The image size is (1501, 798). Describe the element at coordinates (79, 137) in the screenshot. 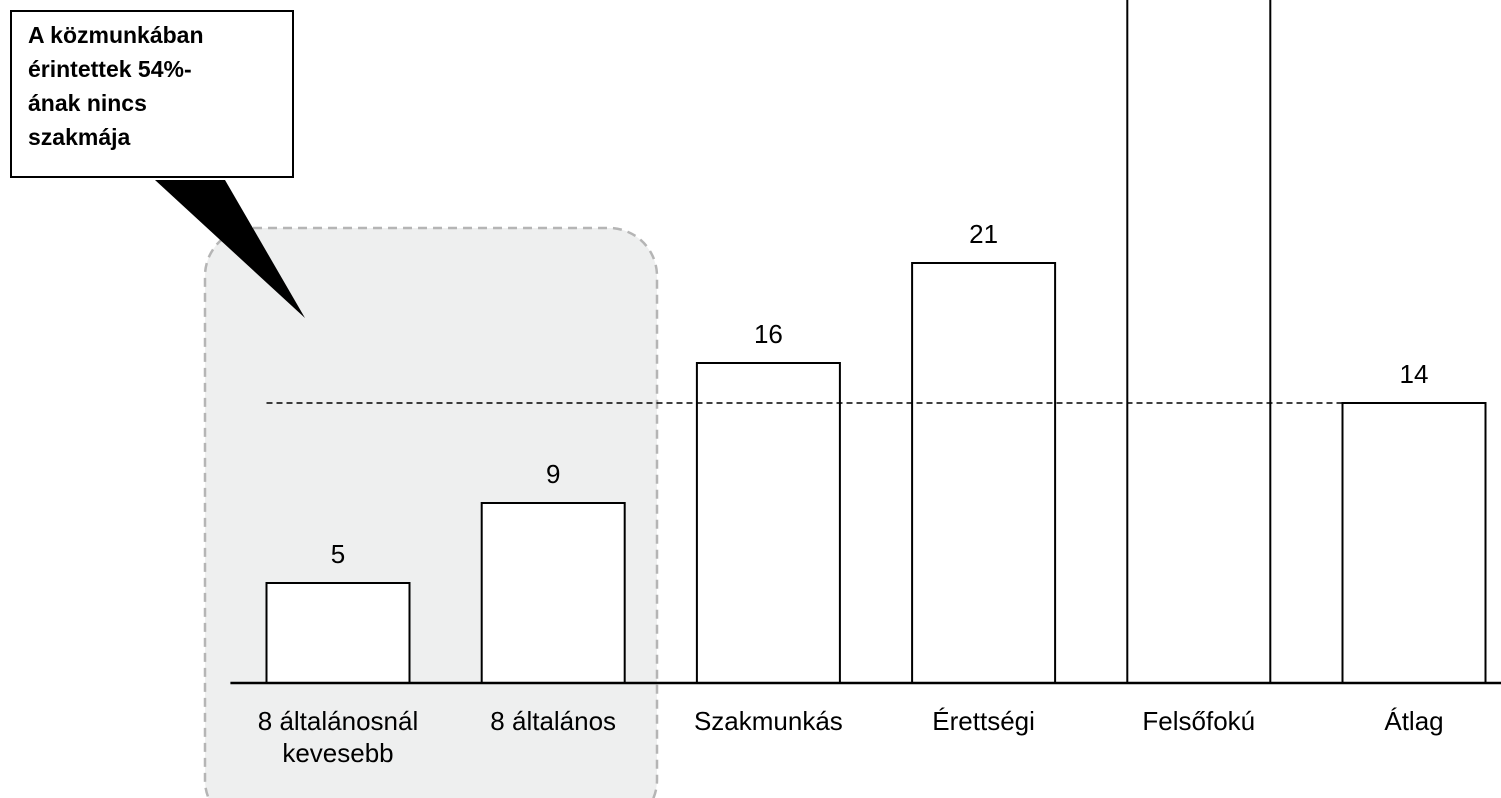

I see `annotation-line: szakmája` at that location.